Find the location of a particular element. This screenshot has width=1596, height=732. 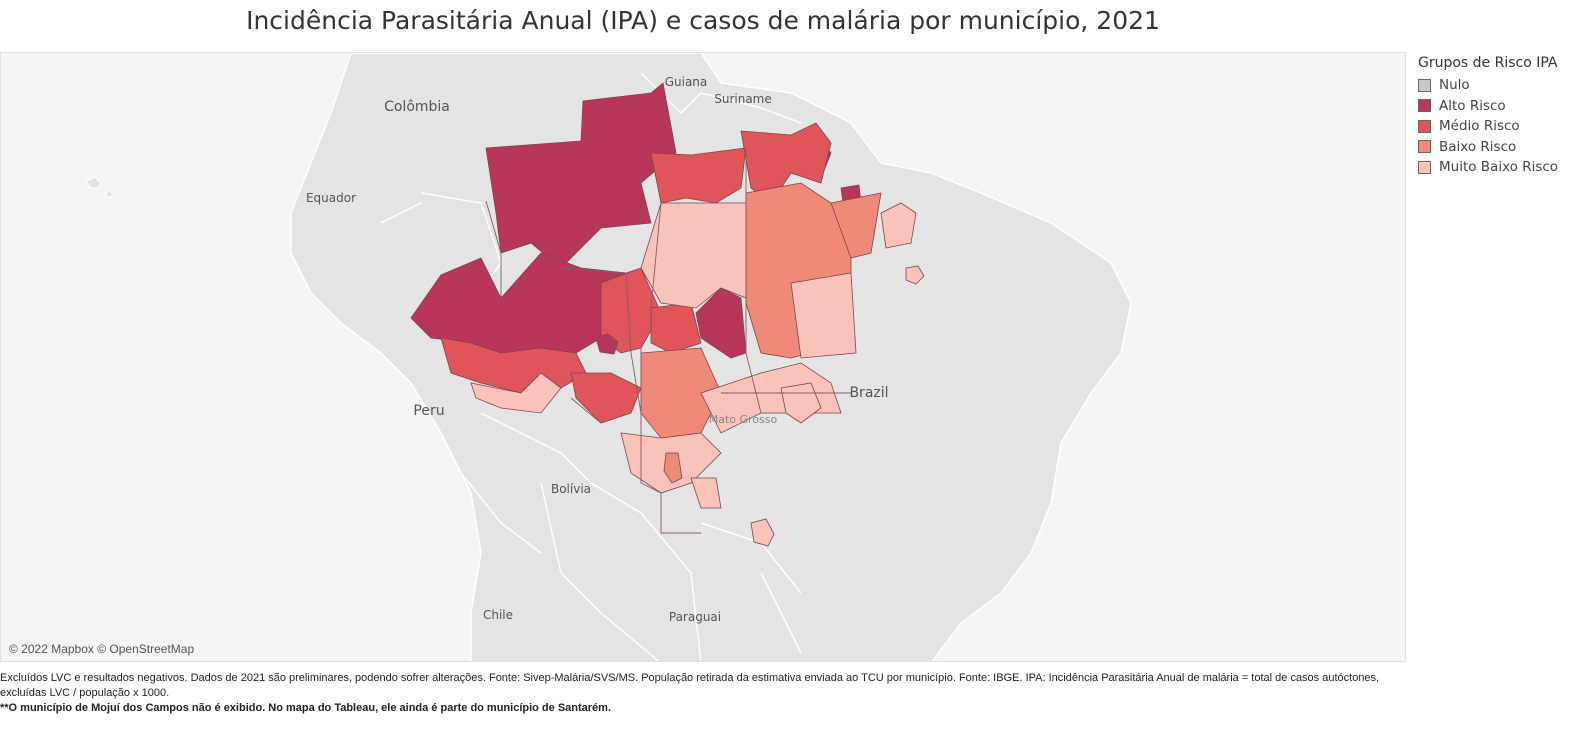

legend-item-medio-risco: Médio Risco is located at coordinates (1506, 126).